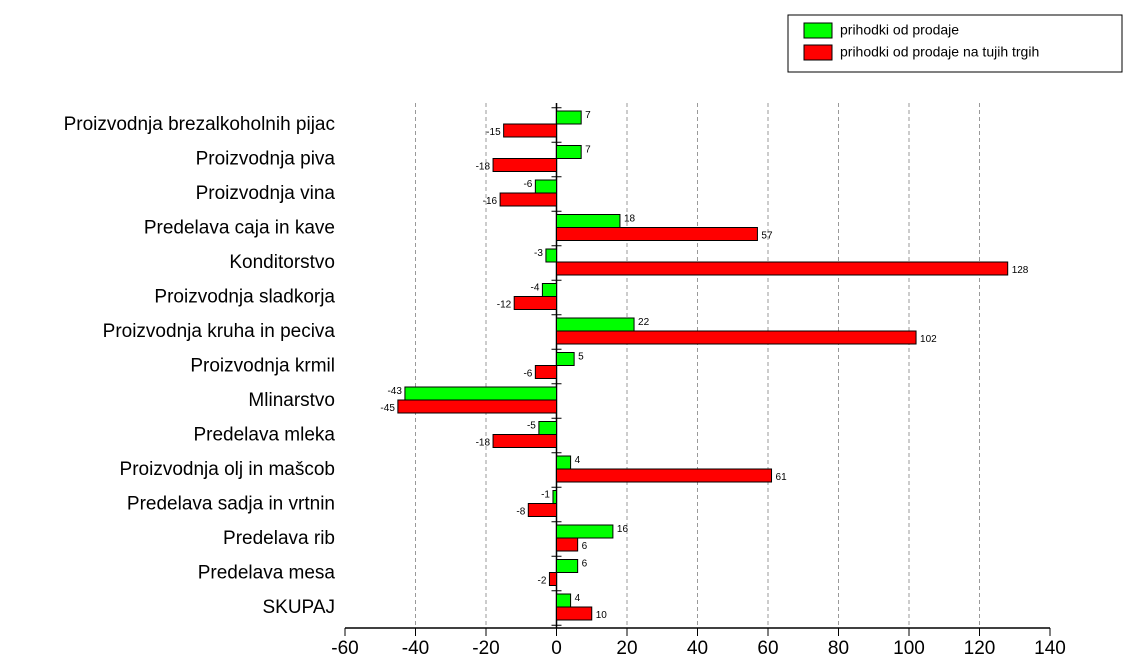  What do you see at coordinates (1020, 270) in the screenshot?
I see `value-label: 128` at bounding box center [1020, 270].